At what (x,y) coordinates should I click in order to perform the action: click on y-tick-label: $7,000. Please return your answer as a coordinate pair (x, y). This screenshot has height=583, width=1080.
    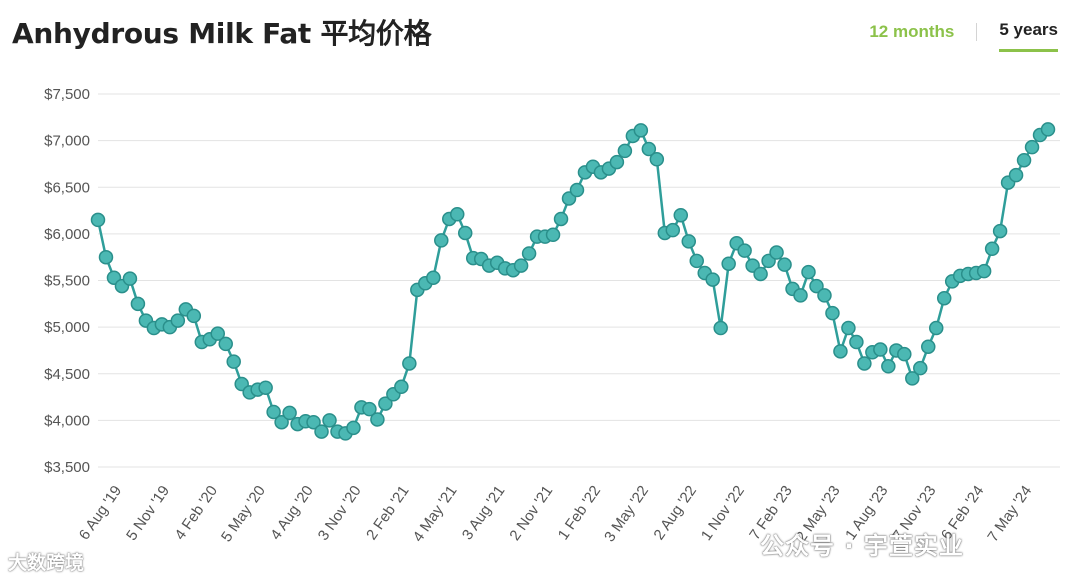
    Looking at the image, I should click on (67, 141).